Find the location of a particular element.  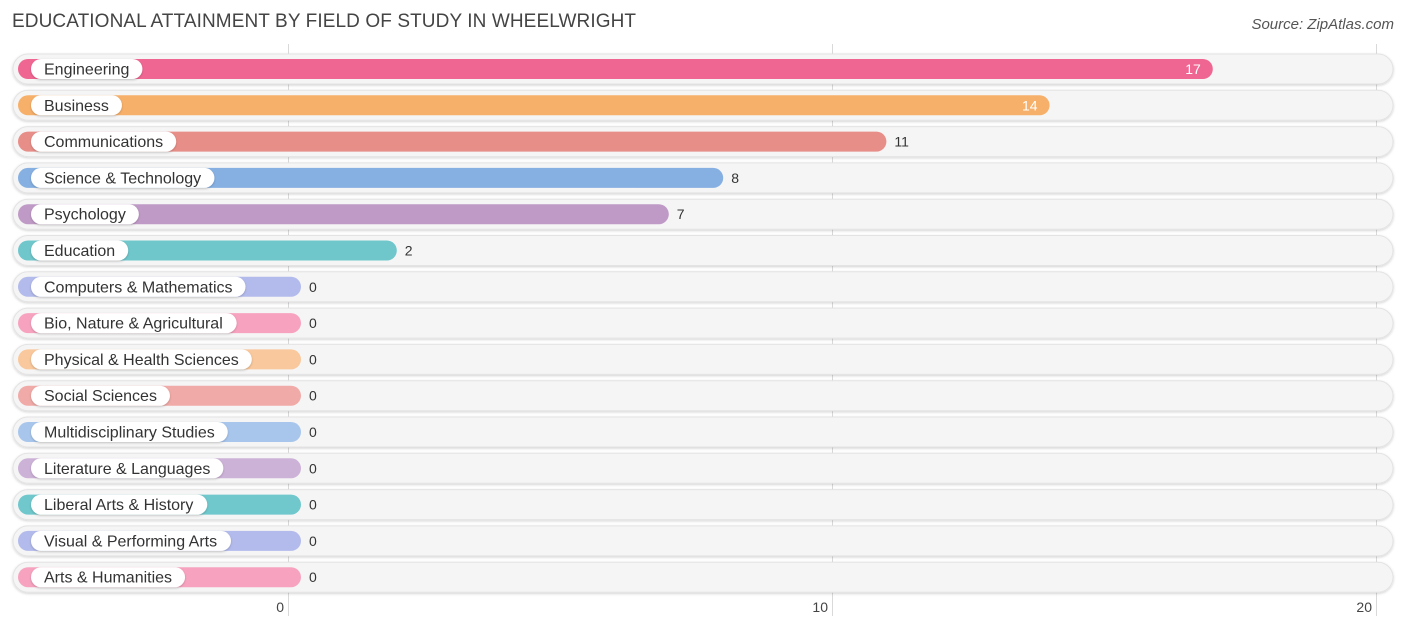

bar-row: Bio, Nature & Agricultural 0 is located at coordinates (703, 323).